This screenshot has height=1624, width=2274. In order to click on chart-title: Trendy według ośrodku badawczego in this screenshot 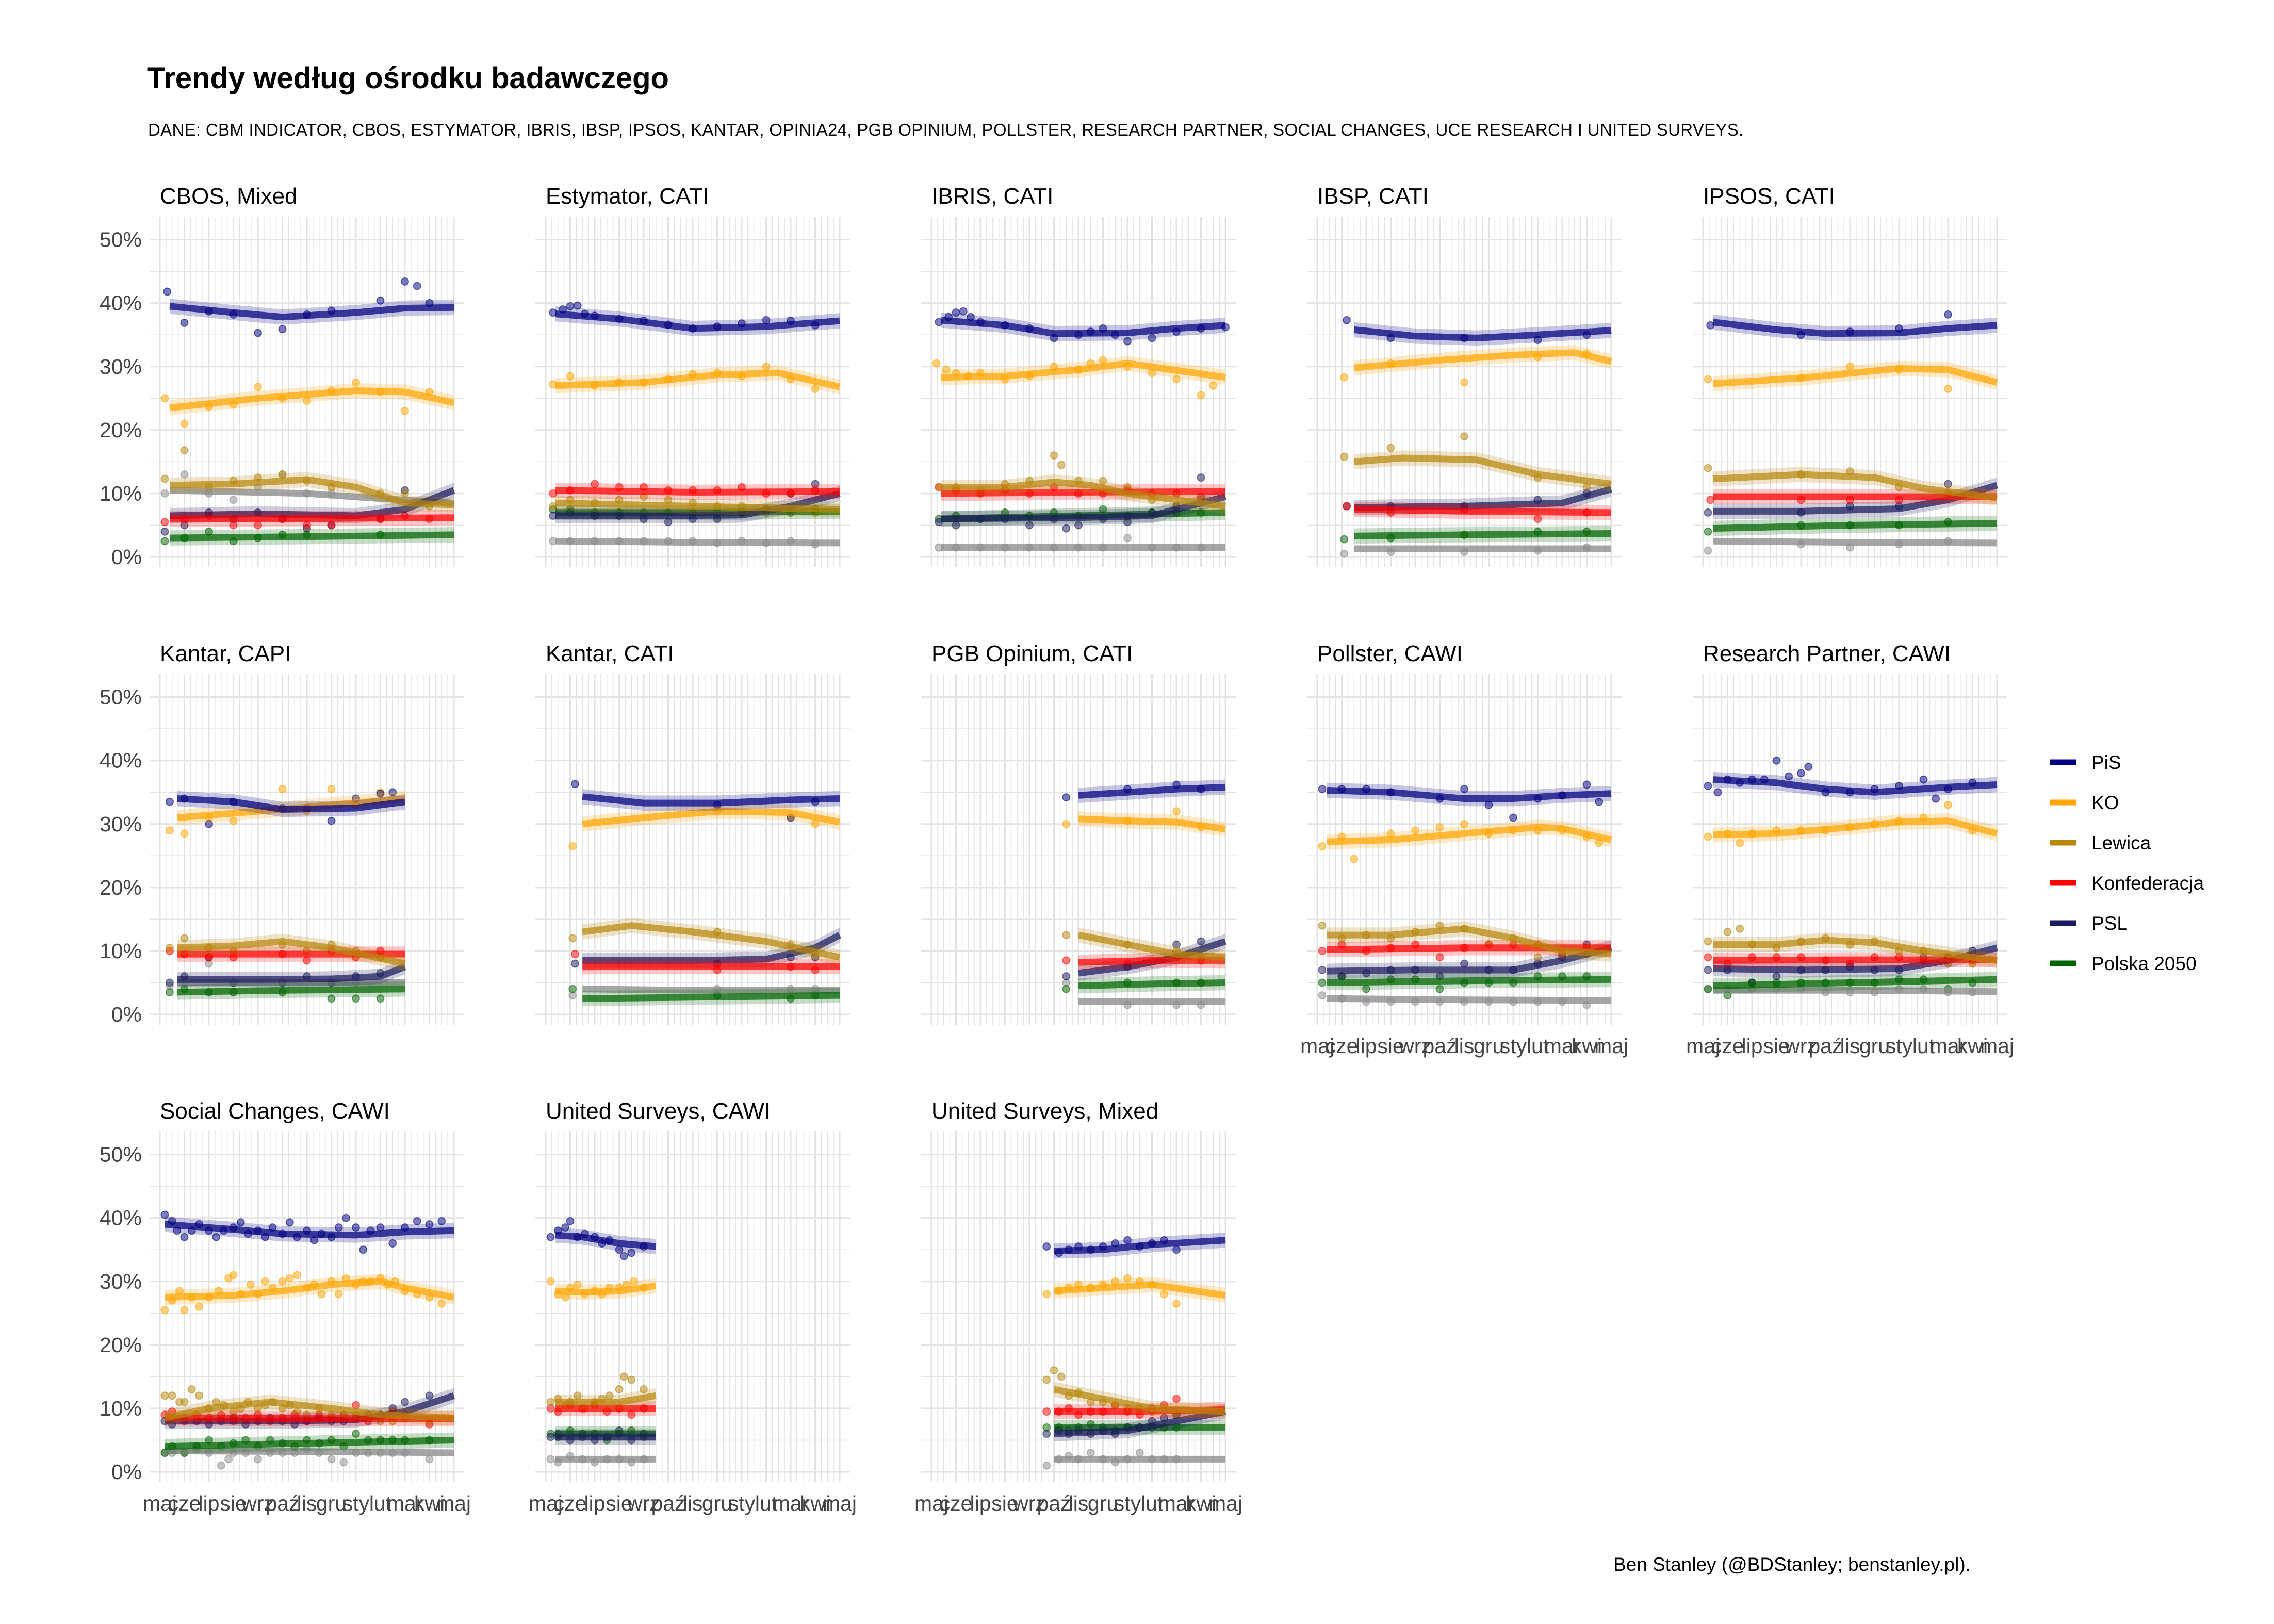, I will do `click(408, 78)`.